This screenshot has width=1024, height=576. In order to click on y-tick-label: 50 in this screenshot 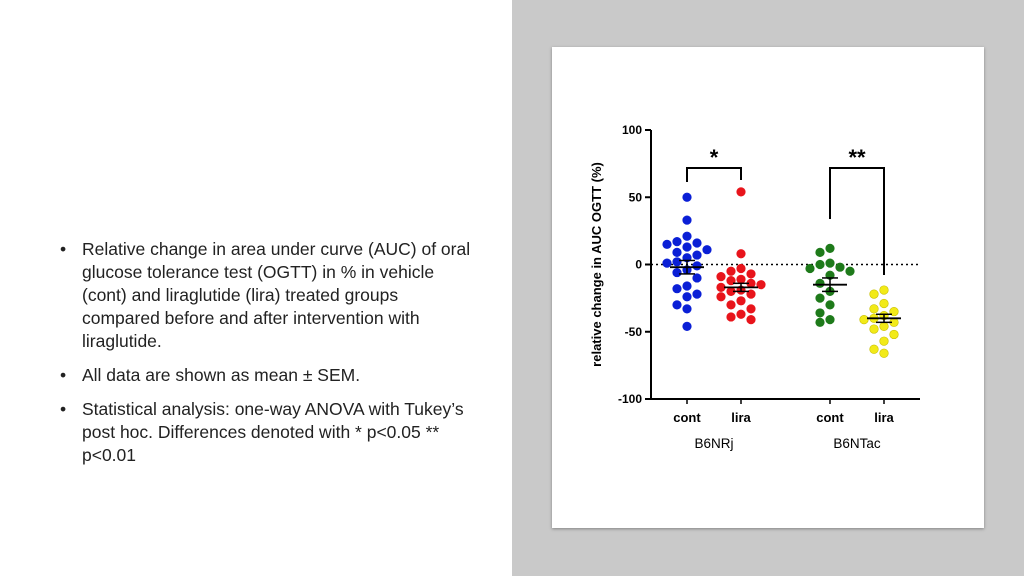, I will do `click(636, 197)`.